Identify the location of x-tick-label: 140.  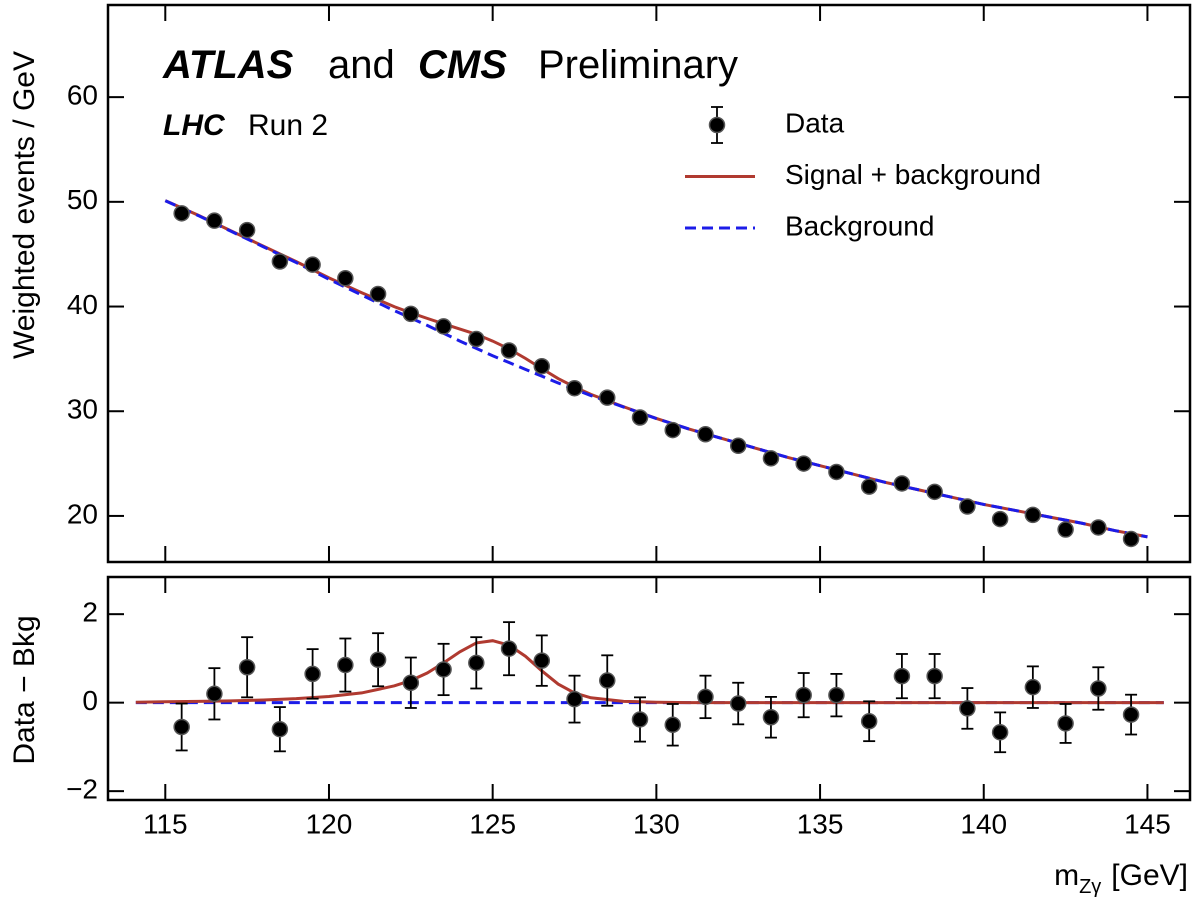
(983, 823).